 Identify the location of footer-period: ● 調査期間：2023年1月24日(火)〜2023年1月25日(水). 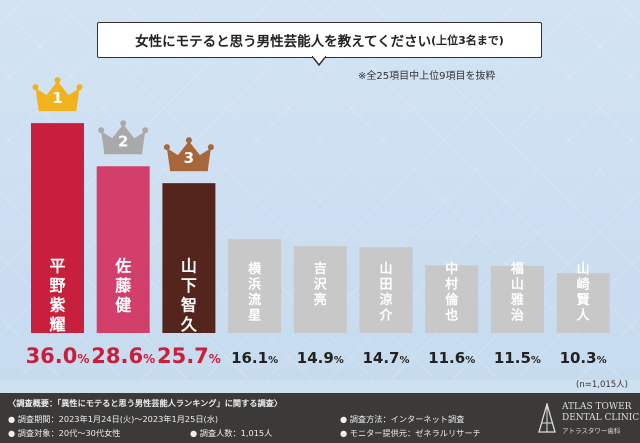
(113, 419).